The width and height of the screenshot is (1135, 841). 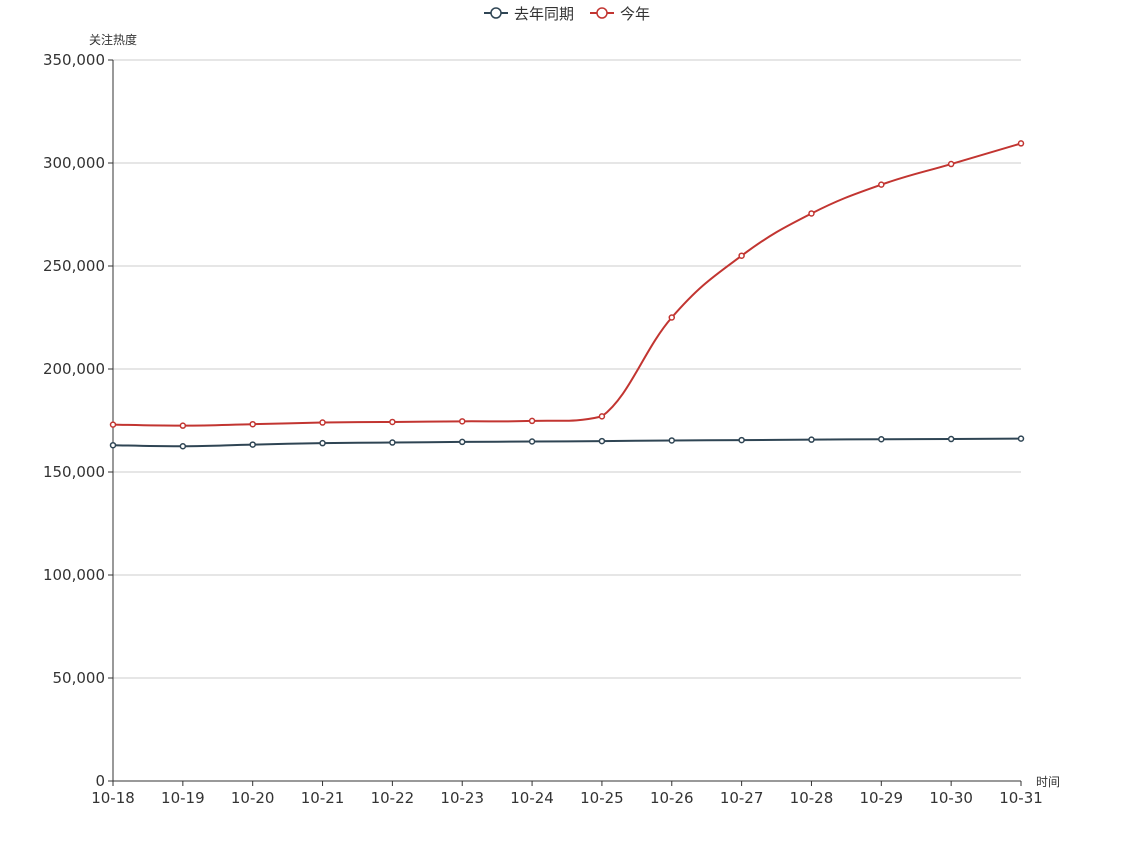 What do you see at coordinates (602, 13) in the screenshot?
I see `legend-marker-this-year` at bounding box center [602, 13].